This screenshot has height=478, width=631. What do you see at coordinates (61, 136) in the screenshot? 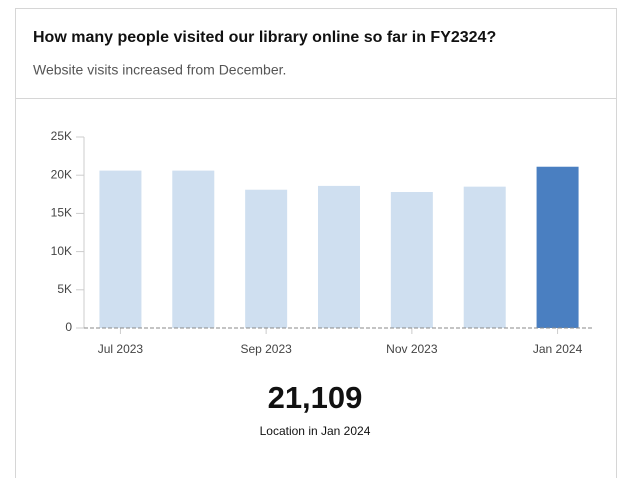
I see `y-tick-label: 25K` at bounding box center [61, 136].